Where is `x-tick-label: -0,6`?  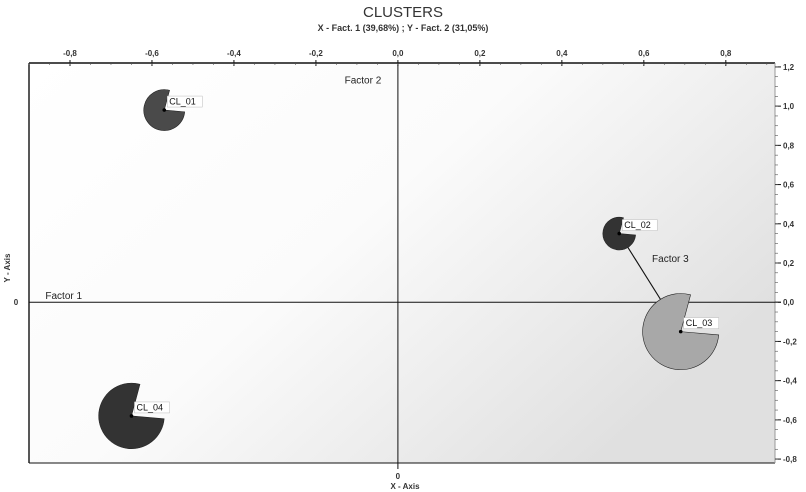
x-tick-label: -0,6 is located at coordinates (152, 53).